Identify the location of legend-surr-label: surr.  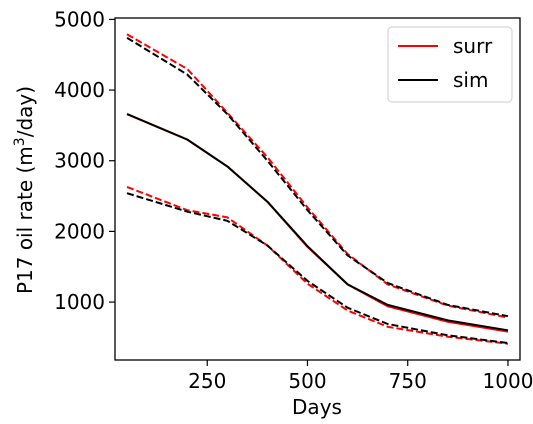
(473, 46).